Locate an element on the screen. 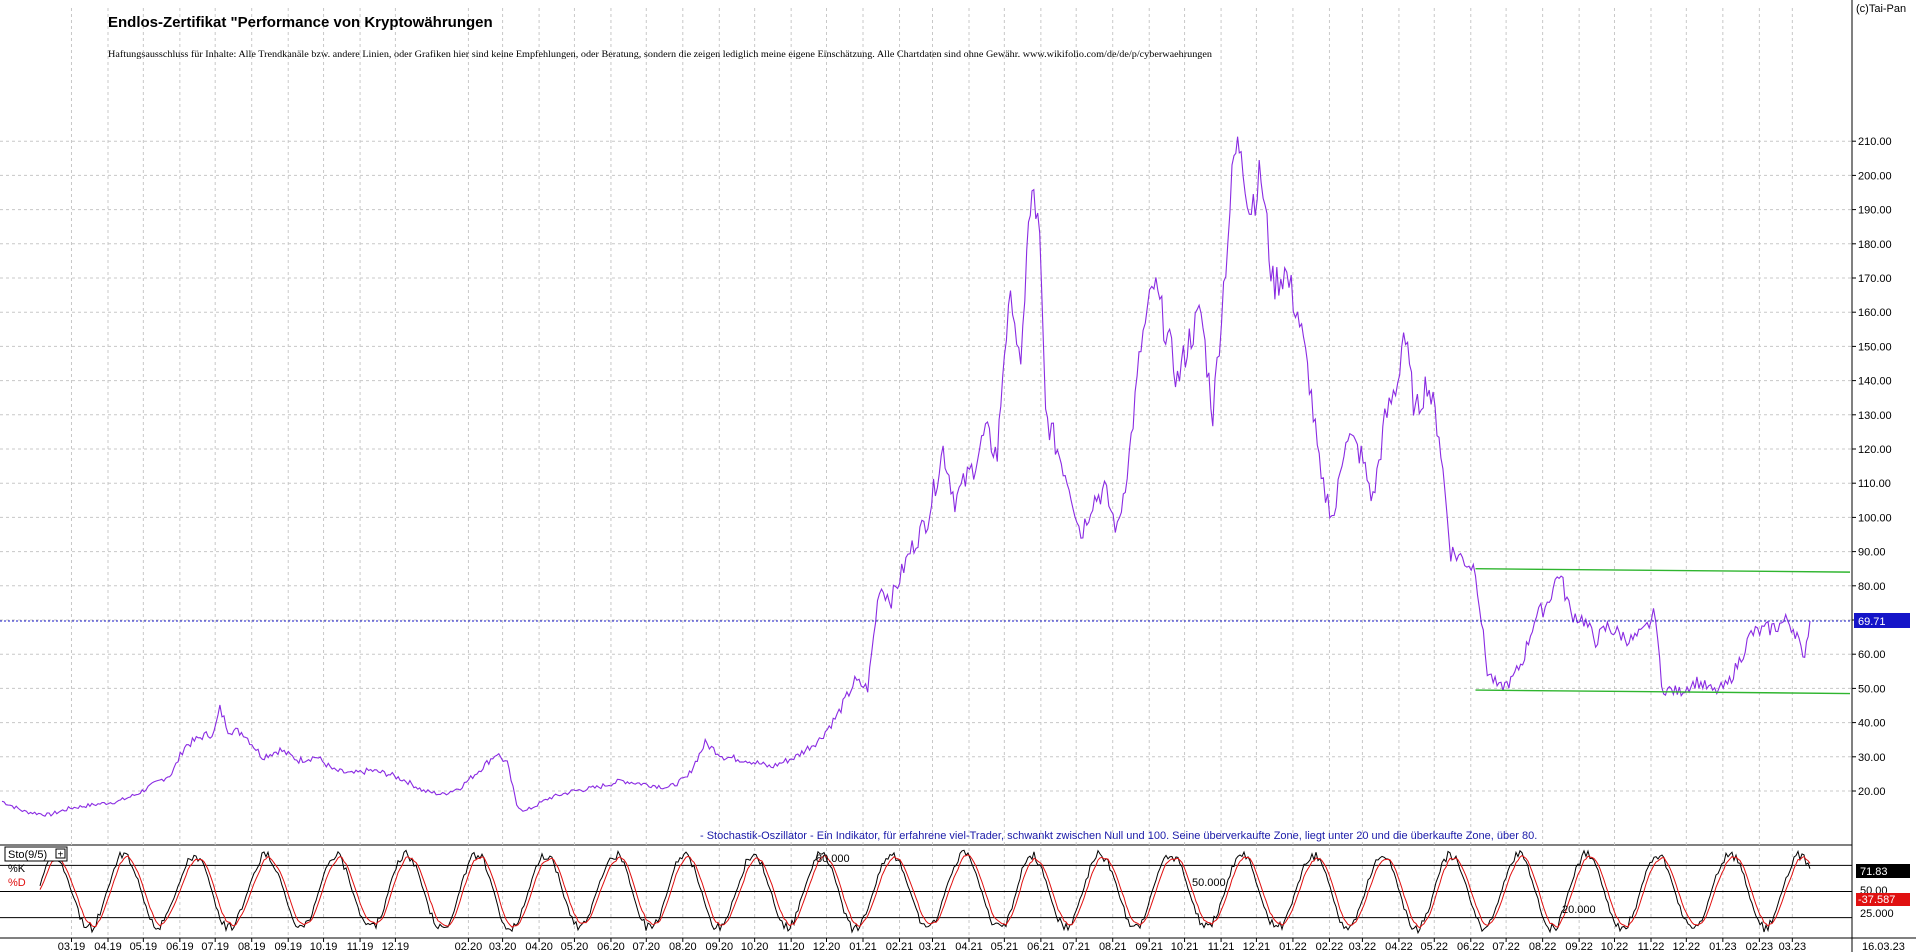 The image size is (1916, 952). x-tick-label: 10.22 is located at coordinates (1615, 946).